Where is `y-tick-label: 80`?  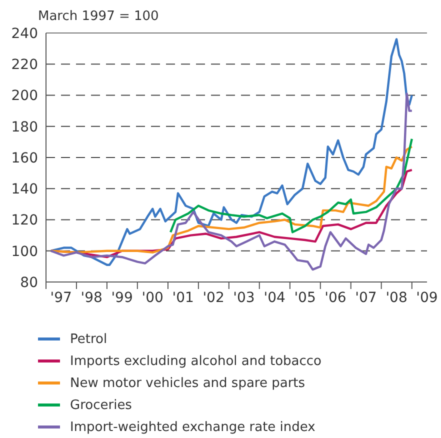 y-tick-label: 80 is located at coordinates (29, 282).